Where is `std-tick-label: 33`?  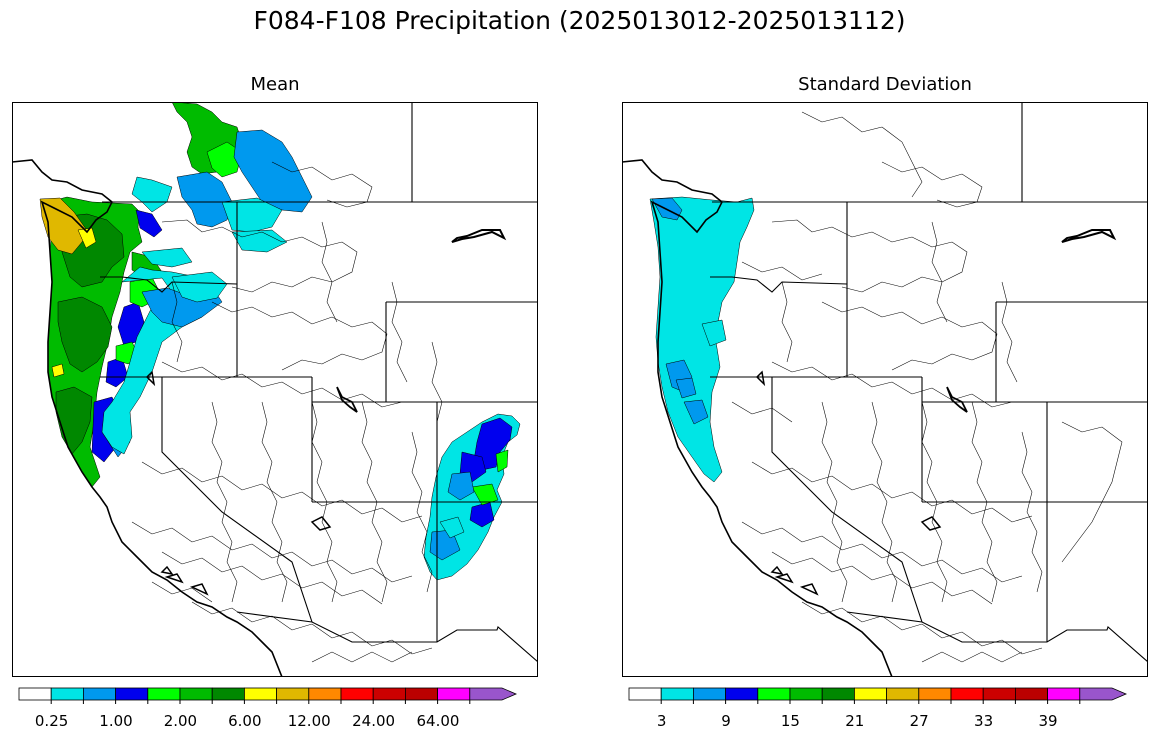
std-tick-label: 33 is located at coordinates (983, 721).